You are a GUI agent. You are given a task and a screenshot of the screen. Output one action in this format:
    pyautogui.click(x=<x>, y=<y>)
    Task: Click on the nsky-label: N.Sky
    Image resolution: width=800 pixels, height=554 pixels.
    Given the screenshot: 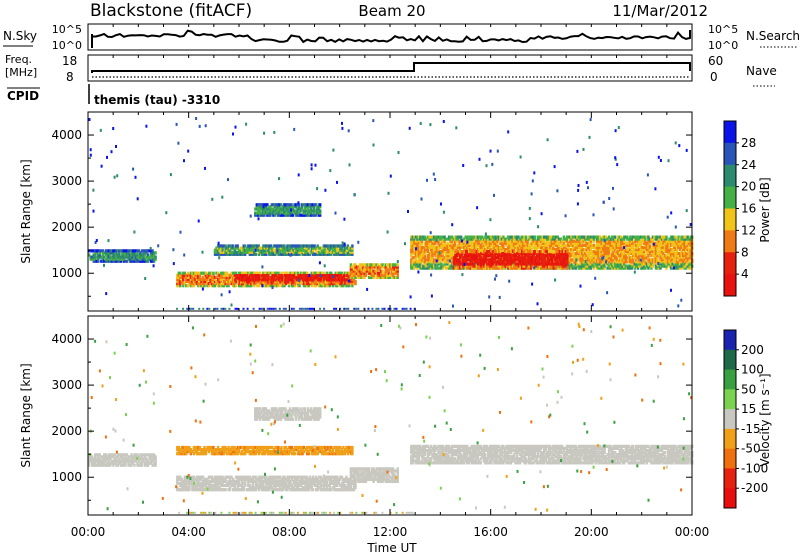 What is the action you would take?
    pyautogui.click(x=20, y=36)
    